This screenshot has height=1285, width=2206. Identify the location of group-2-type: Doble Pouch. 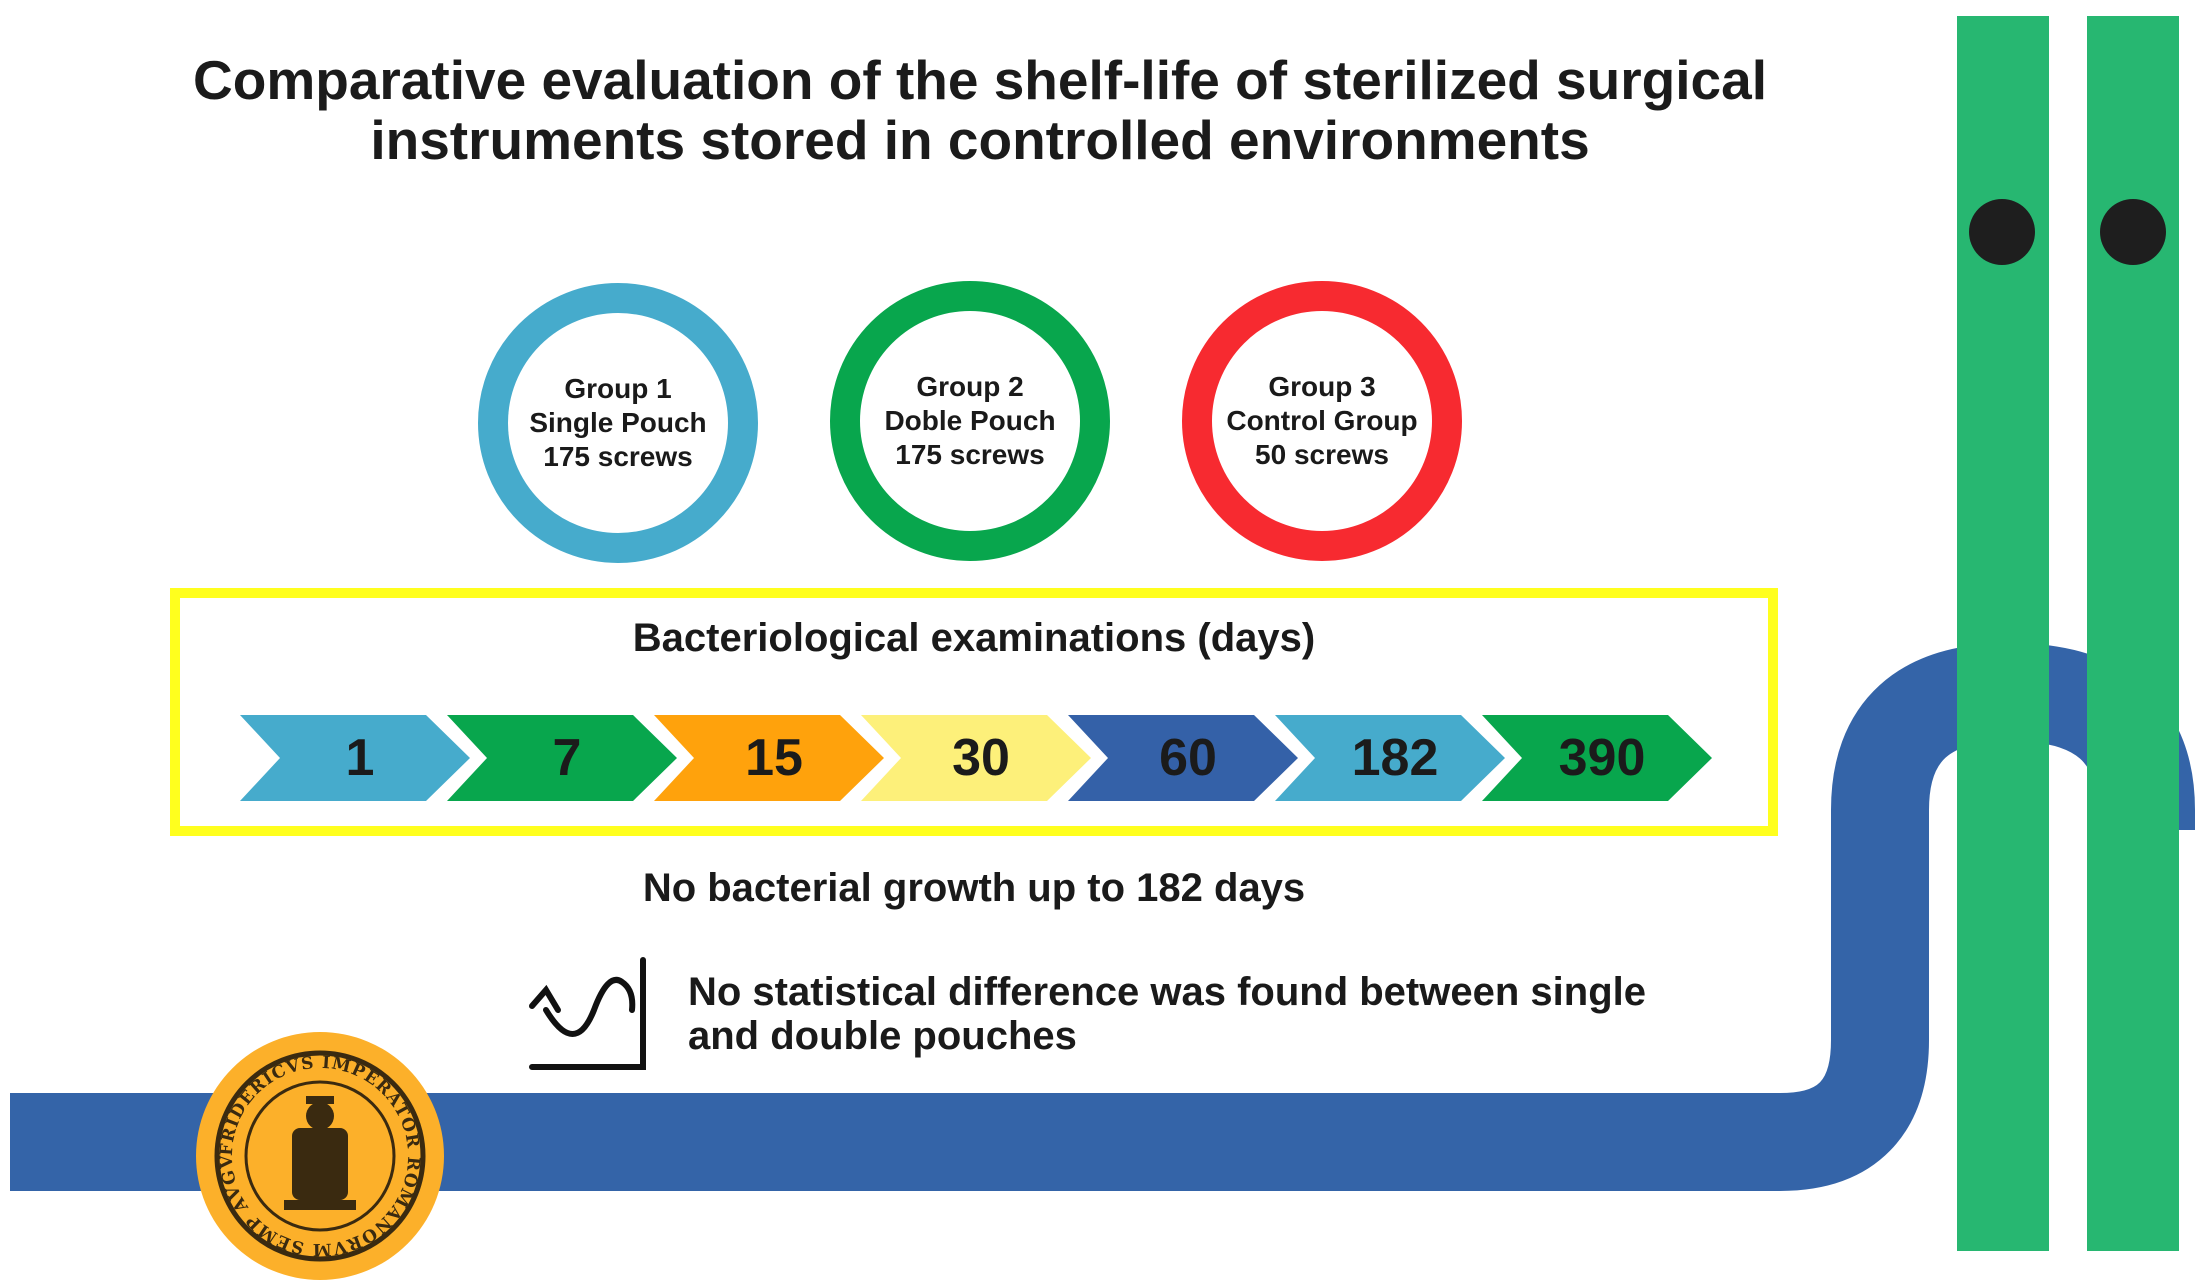
(970, 420).